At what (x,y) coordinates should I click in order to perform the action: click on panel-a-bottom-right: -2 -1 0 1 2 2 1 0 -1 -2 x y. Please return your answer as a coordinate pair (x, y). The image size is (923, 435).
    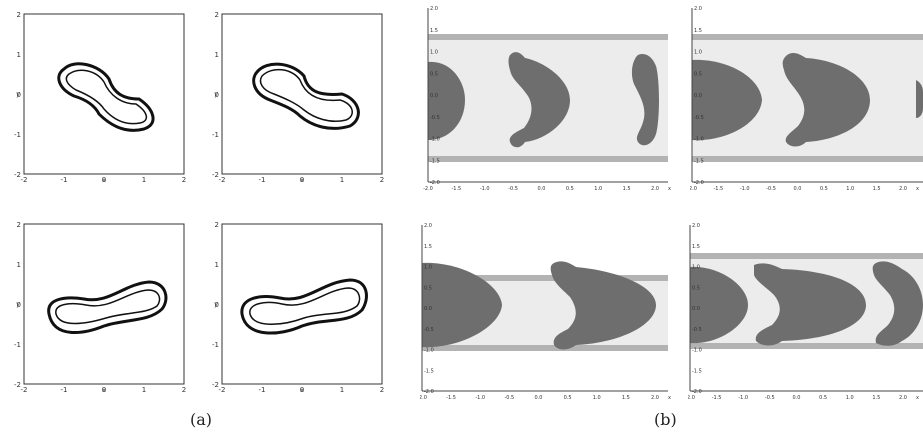
    Looking at the image, I should click on (298, 307).